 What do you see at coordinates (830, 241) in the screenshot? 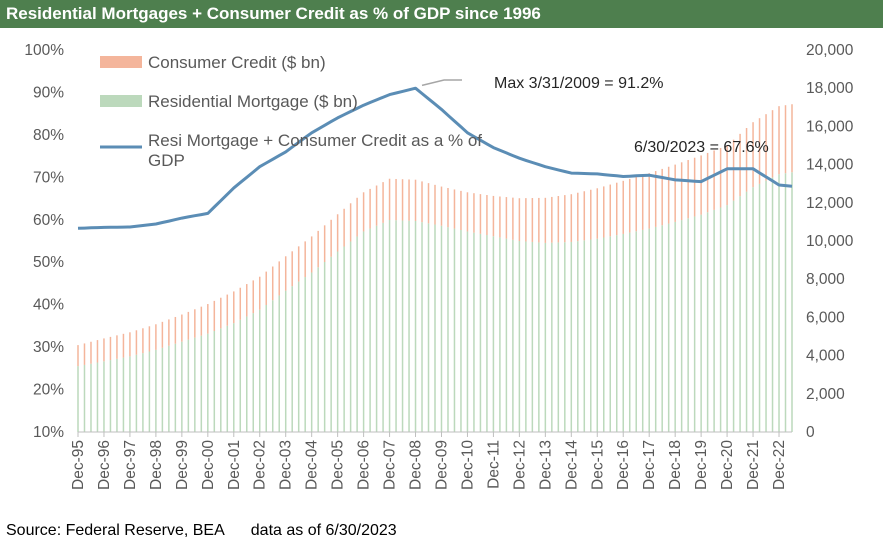
I see `right-axis-tick-label: 10,000` at bounding box center [830, 241].